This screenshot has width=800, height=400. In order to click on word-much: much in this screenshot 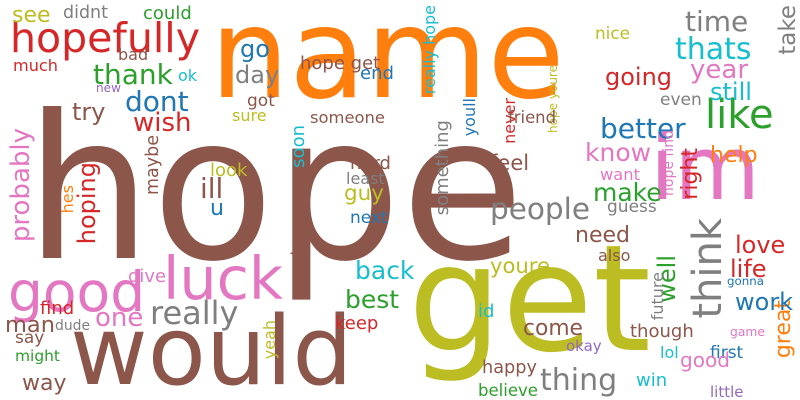, I will do `click(35, 65)`.